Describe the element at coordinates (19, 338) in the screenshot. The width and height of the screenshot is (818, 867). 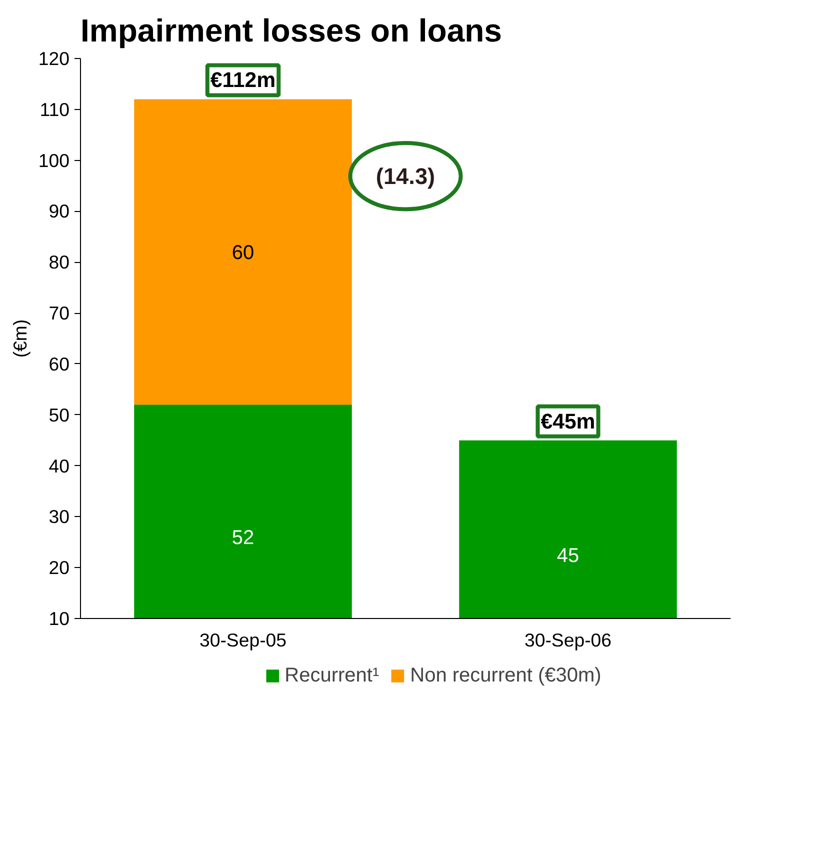
I see `y-axis-title: (€m)` at that location.